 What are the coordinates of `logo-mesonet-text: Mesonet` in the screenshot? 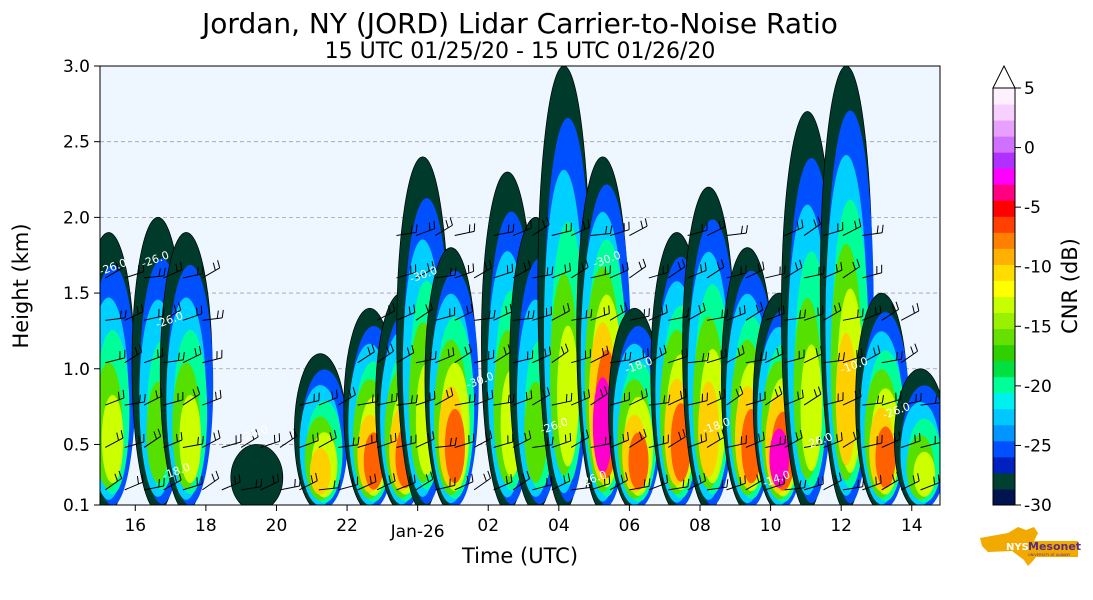 It's located at (1054, 546).